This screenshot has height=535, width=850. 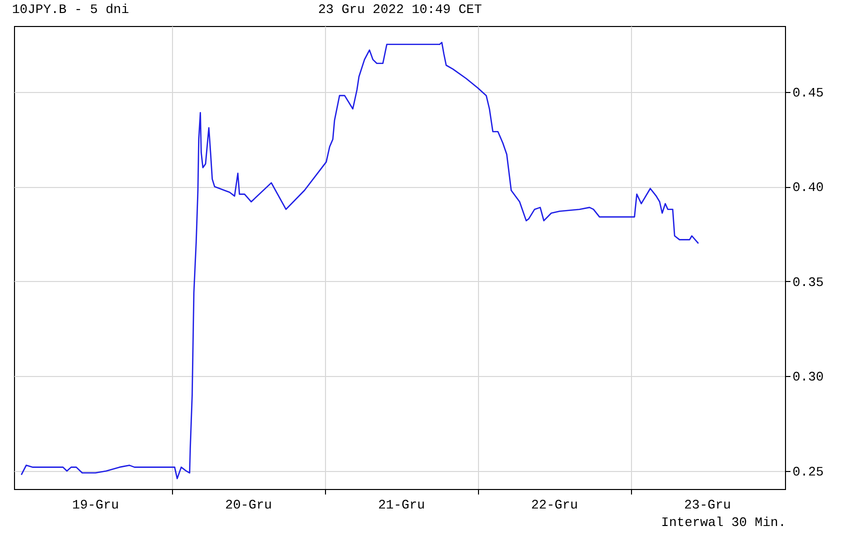 What do you see at coordinates (95, 505) in the screenshot?
I see `x-tick-label: 19-Gru` at bounding box center [95, 505].